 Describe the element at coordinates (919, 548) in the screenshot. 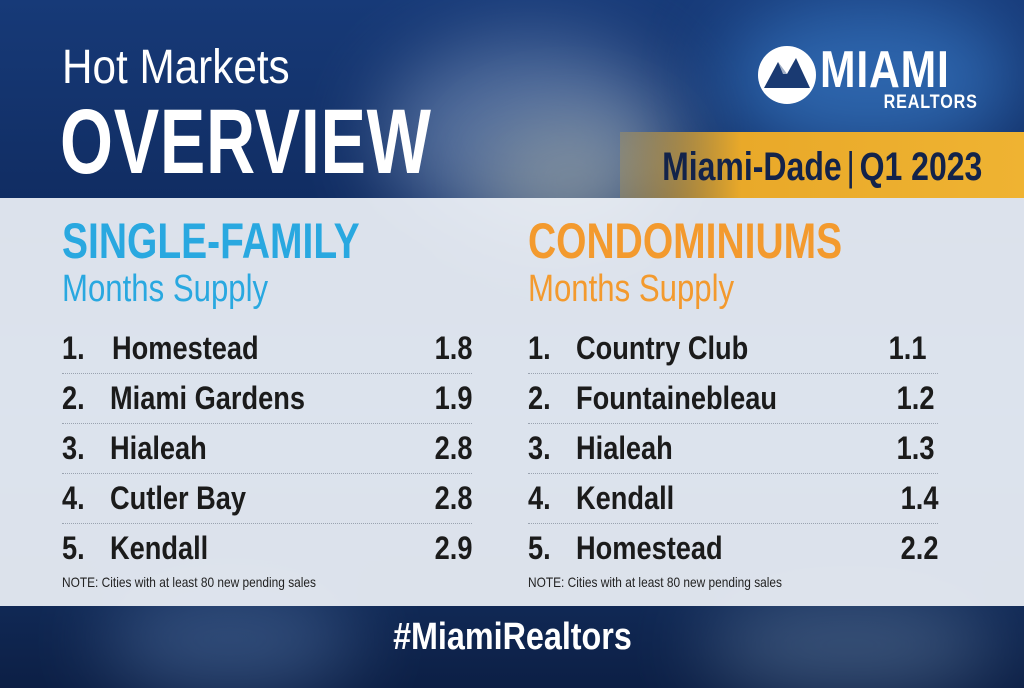

I see `months-supply-value: 2.2` at that location.